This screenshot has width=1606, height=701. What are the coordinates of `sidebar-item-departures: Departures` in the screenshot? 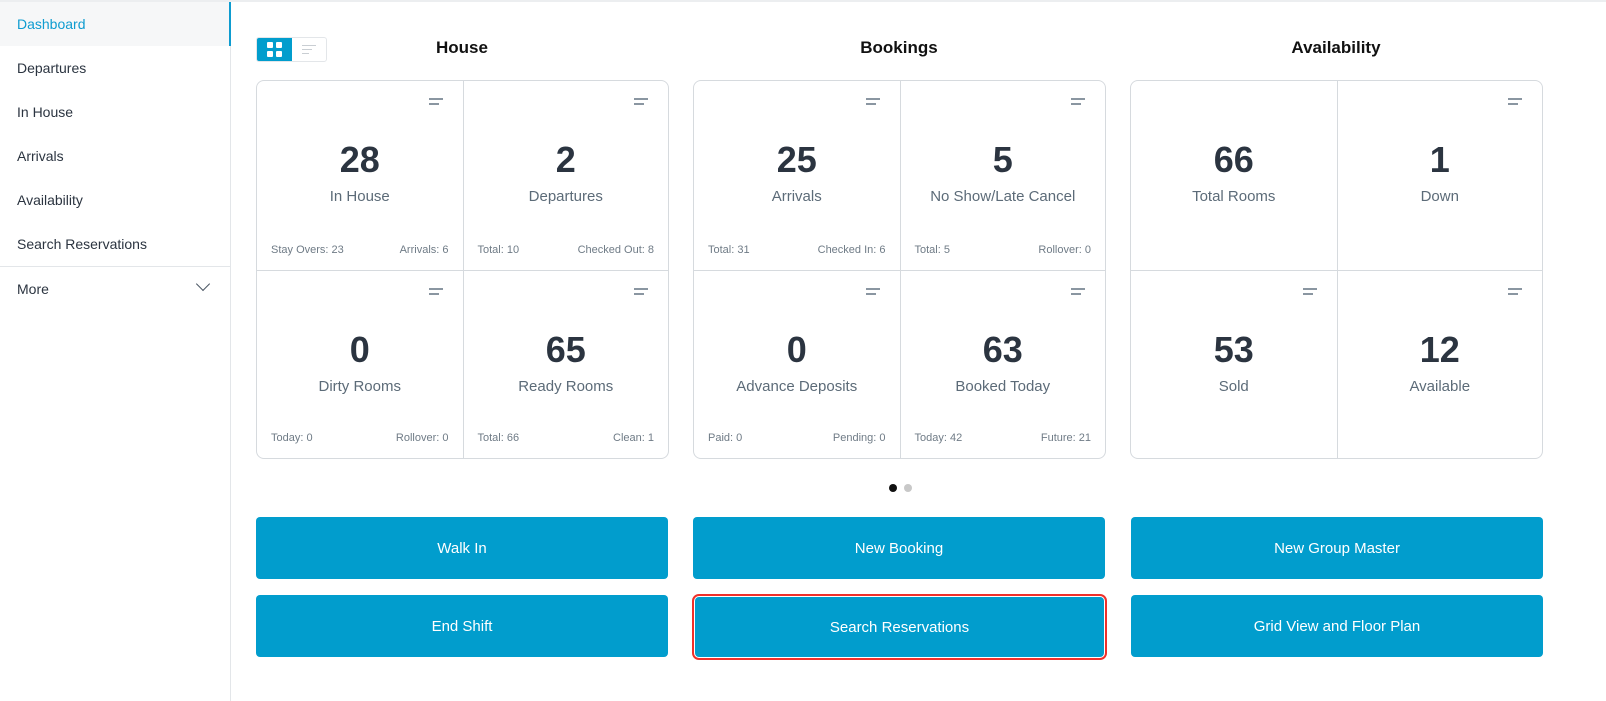 It's located at (52, 68).